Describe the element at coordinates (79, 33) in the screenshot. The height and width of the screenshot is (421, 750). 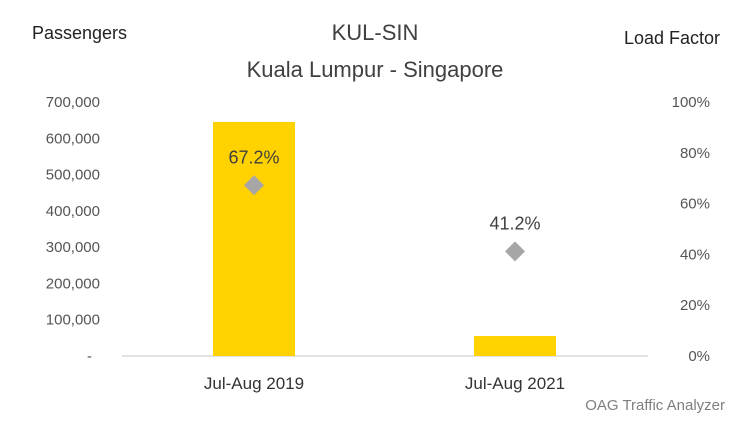
I see `left-axis-title: Passengers` at that location.